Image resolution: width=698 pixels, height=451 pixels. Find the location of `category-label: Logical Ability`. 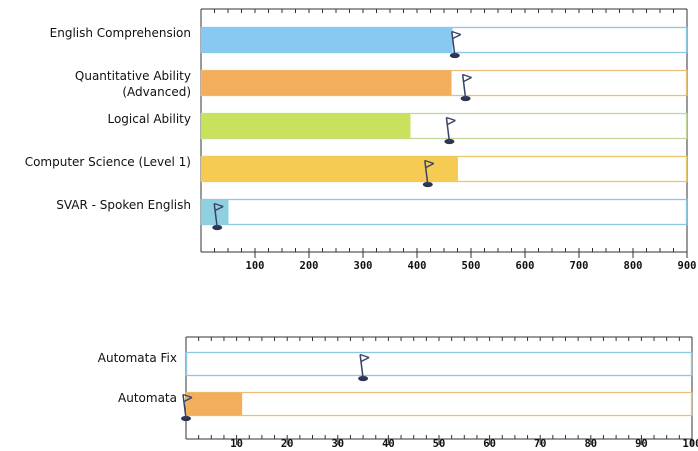

category-label: Logical Ability is located at coordinates (149, 119).